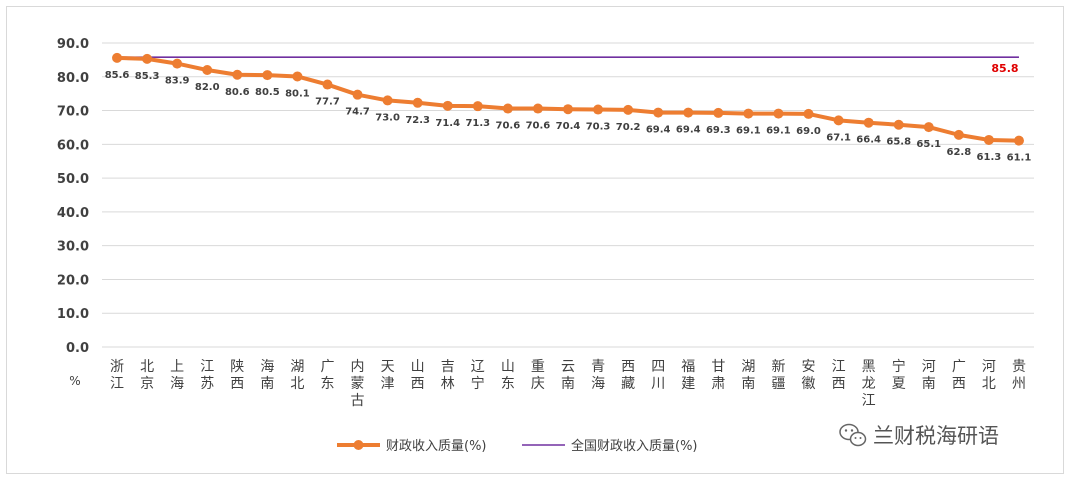 This screenshot has height=482, width=1072. I want to click on x-category-label: 四川, so click(658, 375).